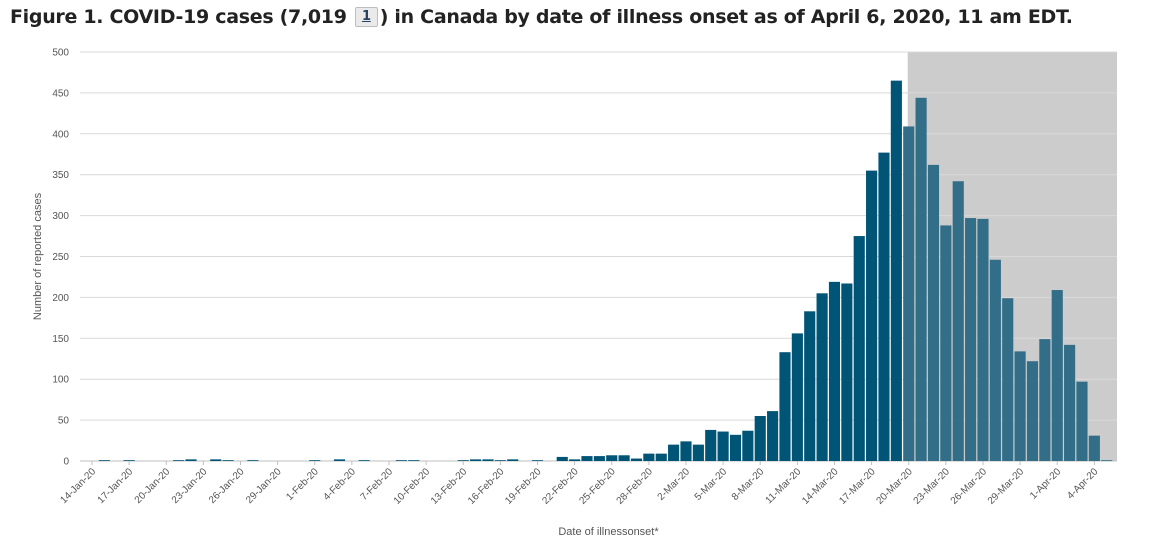 The width and height of the screenshot is (1151, 547). What do you see at coordinates (60, 298) in the screenshot?
I see `y-tick-label: 200` at bounding box center [60, 298].